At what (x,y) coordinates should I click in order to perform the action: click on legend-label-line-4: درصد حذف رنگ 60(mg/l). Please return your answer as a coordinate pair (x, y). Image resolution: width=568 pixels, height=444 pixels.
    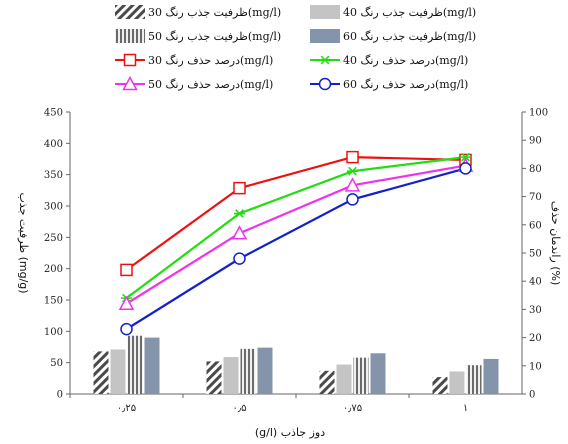
    Looking at the image, I should click on (405, 84).